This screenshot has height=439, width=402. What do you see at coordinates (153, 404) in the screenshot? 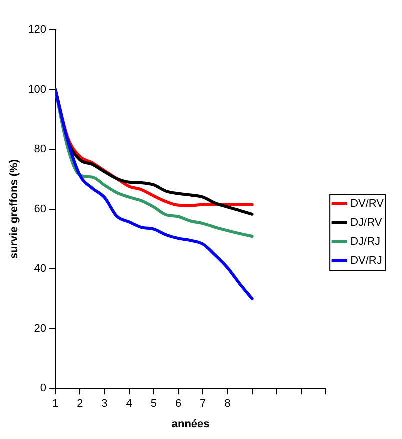
I see `x-tick-label: 5` at bounding box center [153, 404].